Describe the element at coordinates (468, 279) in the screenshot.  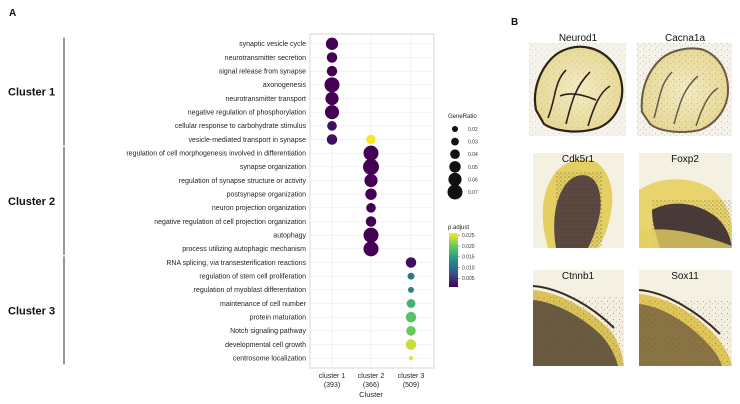
I see `padjust-legend-label: 0.005` at that location.